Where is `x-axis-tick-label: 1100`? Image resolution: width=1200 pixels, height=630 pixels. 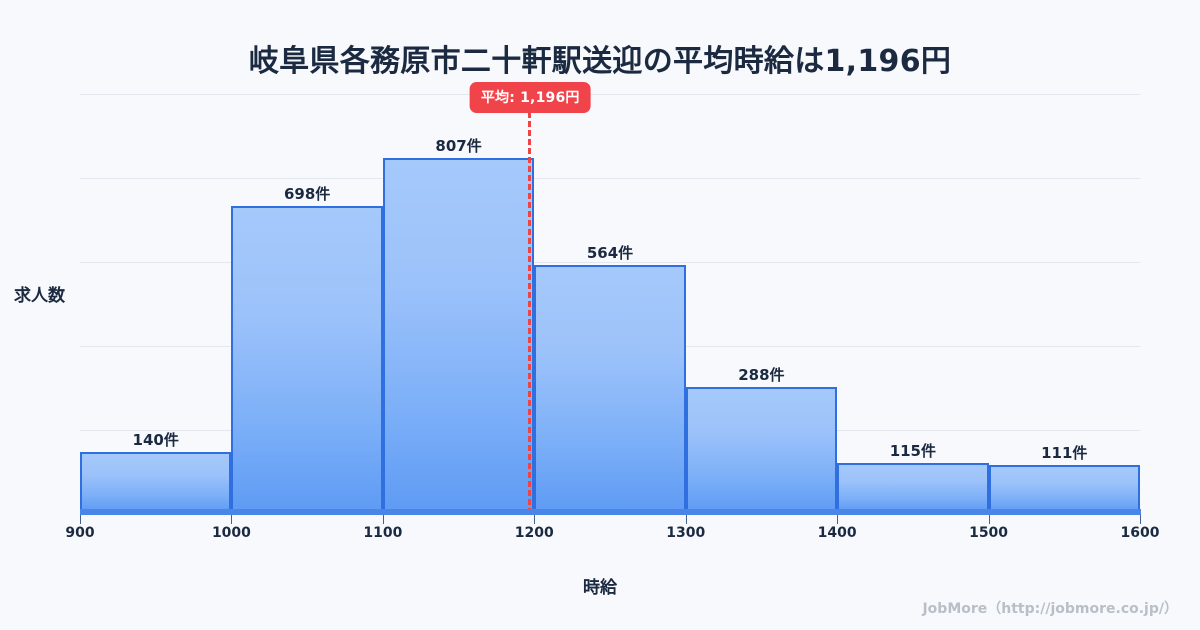 x-axis-tick-label: 1100 is located at coordinates (383, 533).